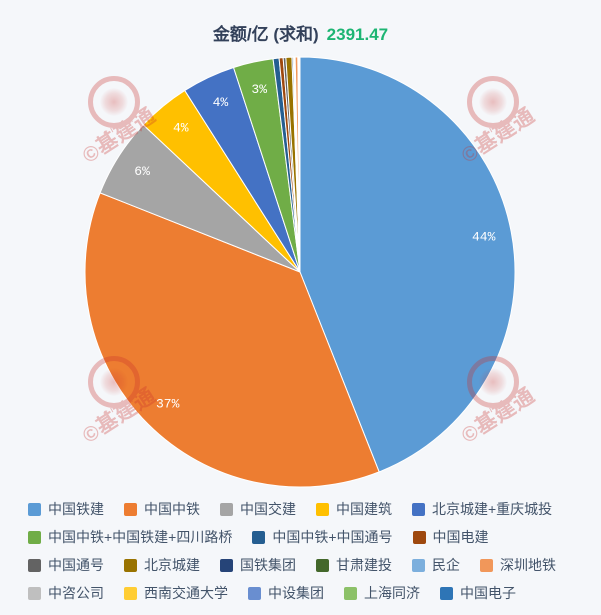  I want to click on legend-row: 中国通号 北京城建 国铁集团 甘肃建投 民企 深圳地铁, so click(308, 565).